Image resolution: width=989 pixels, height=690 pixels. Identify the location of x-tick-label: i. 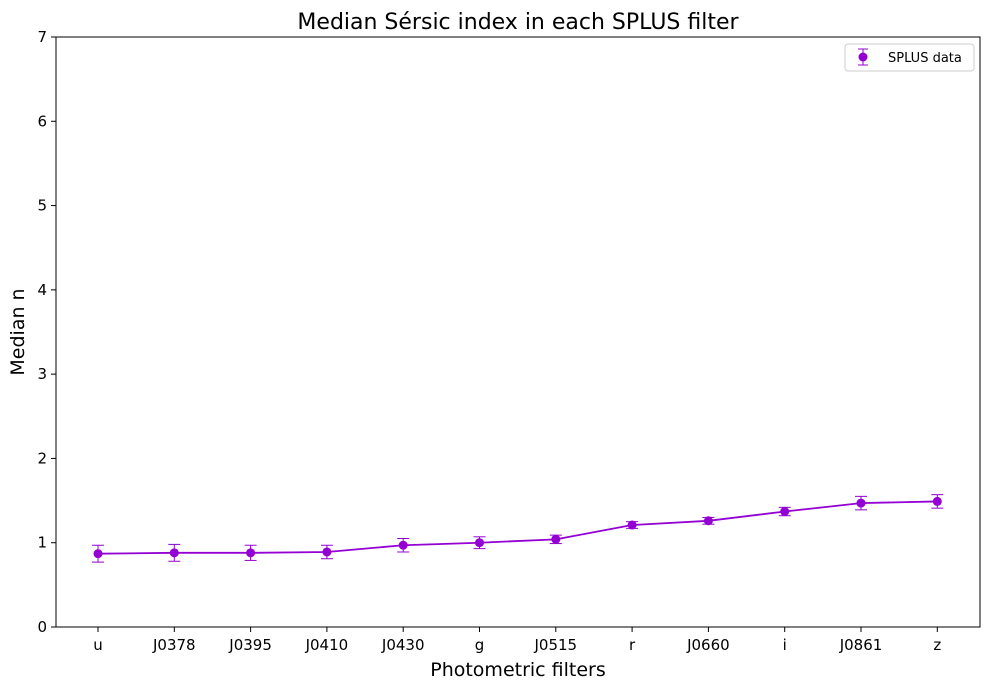
(785, 645).